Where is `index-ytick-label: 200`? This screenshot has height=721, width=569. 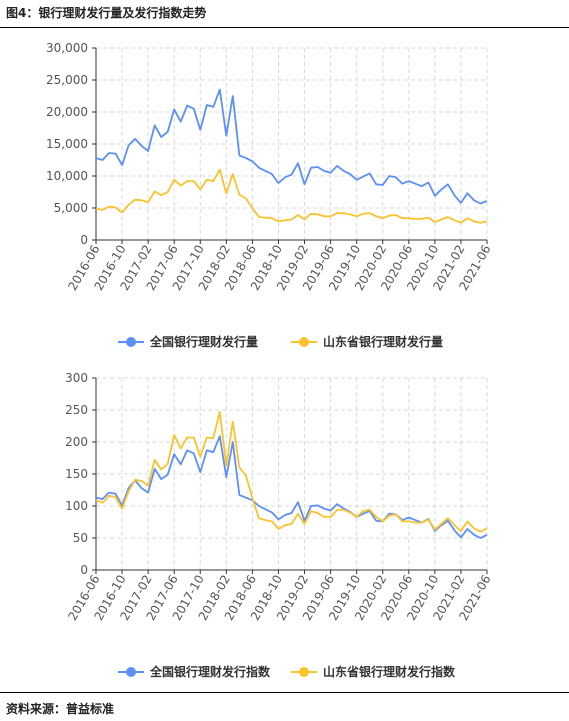
index-ytick-label: 200 is located at coordinates (76, 442).